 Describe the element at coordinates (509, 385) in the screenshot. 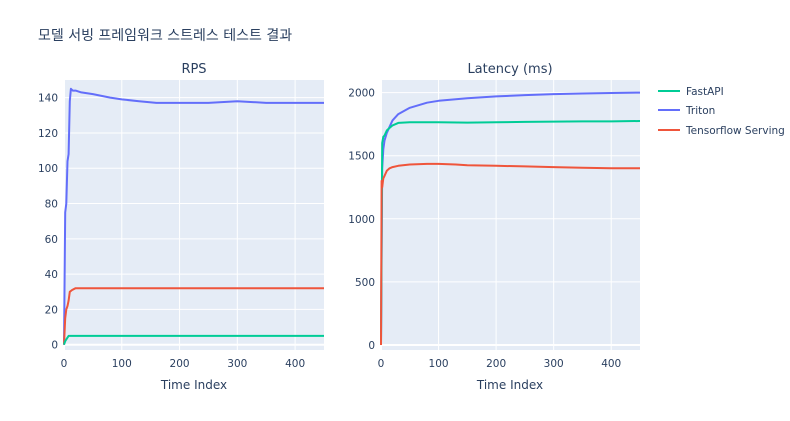

I see `latency-xaxis-title: Time Index` at that location.